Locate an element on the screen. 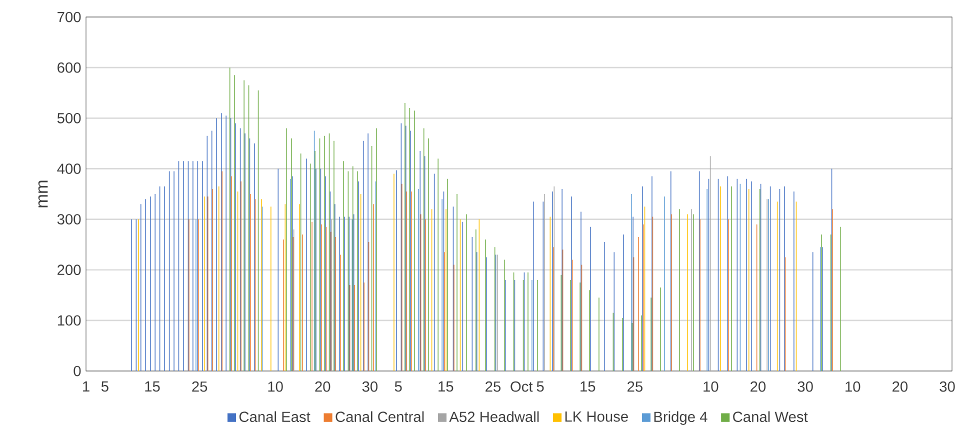 The height and width of the screenshot is (433, 969). y-axis-title: mm is located at coordinates (43, 194).